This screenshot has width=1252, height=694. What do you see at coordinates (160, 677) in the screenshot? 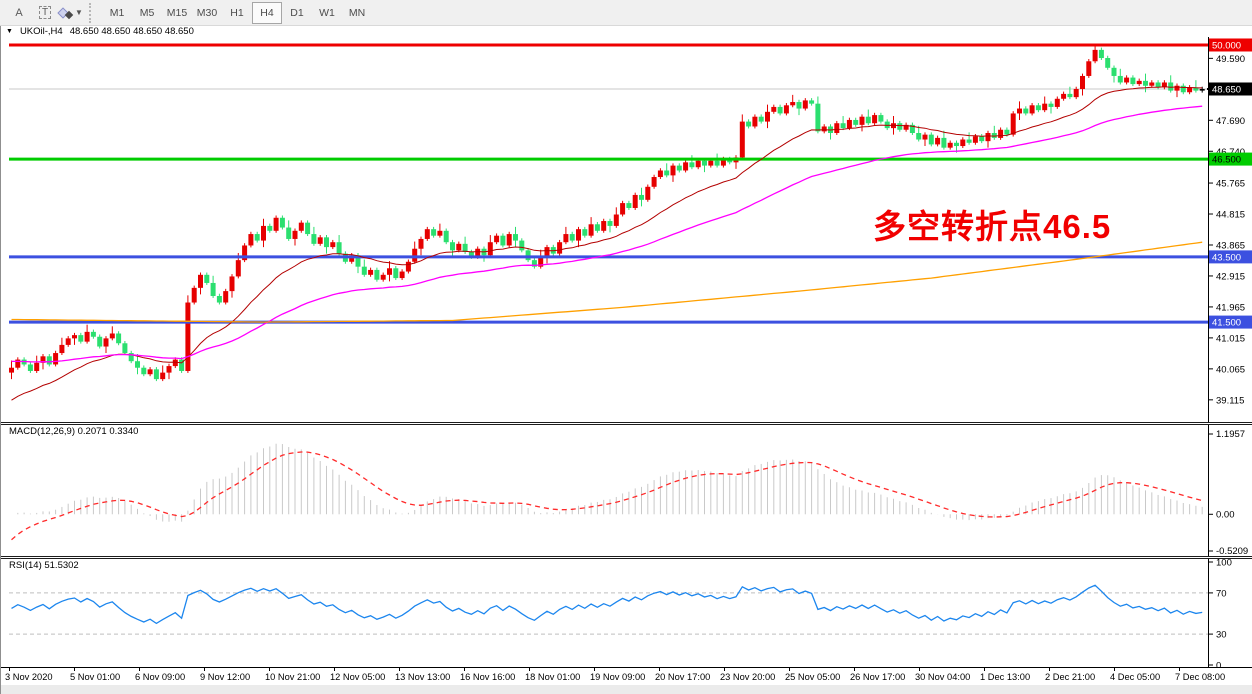
I see `date-label: 6 Nov 09:00` at bounding box center [160, 677].